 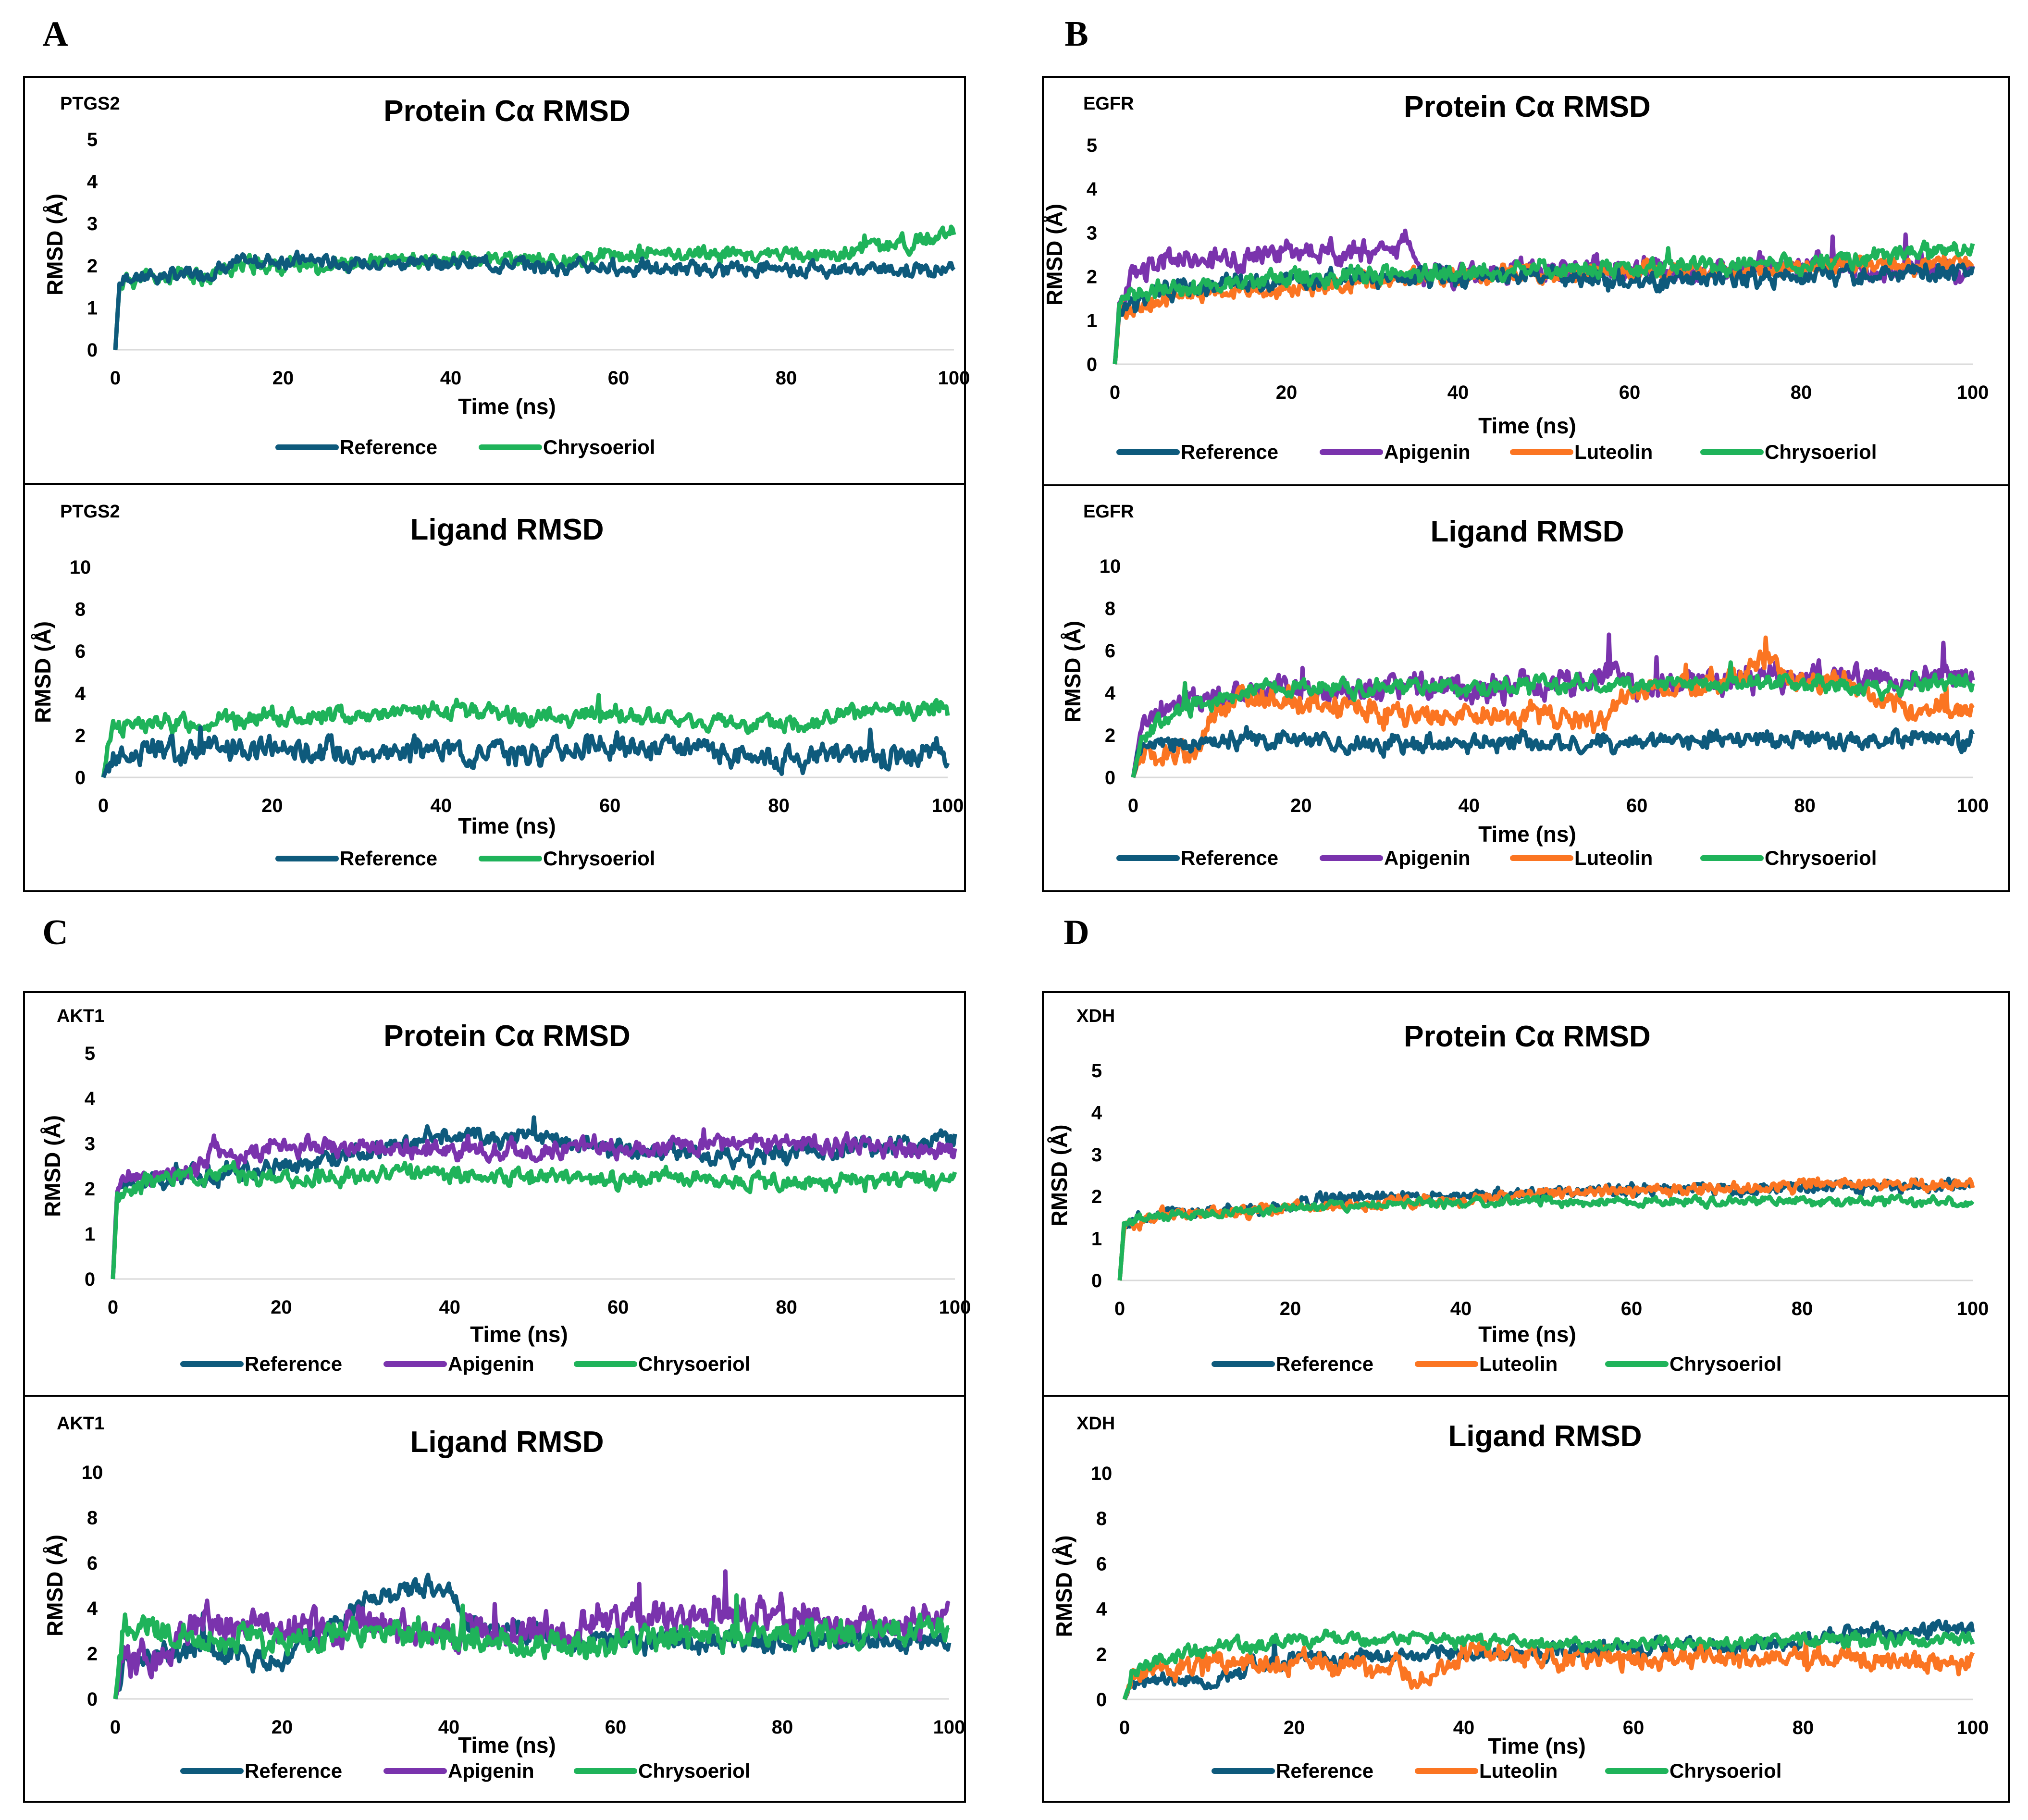 I want to click on series-line-apigenin, so click(x=1544, y=297).